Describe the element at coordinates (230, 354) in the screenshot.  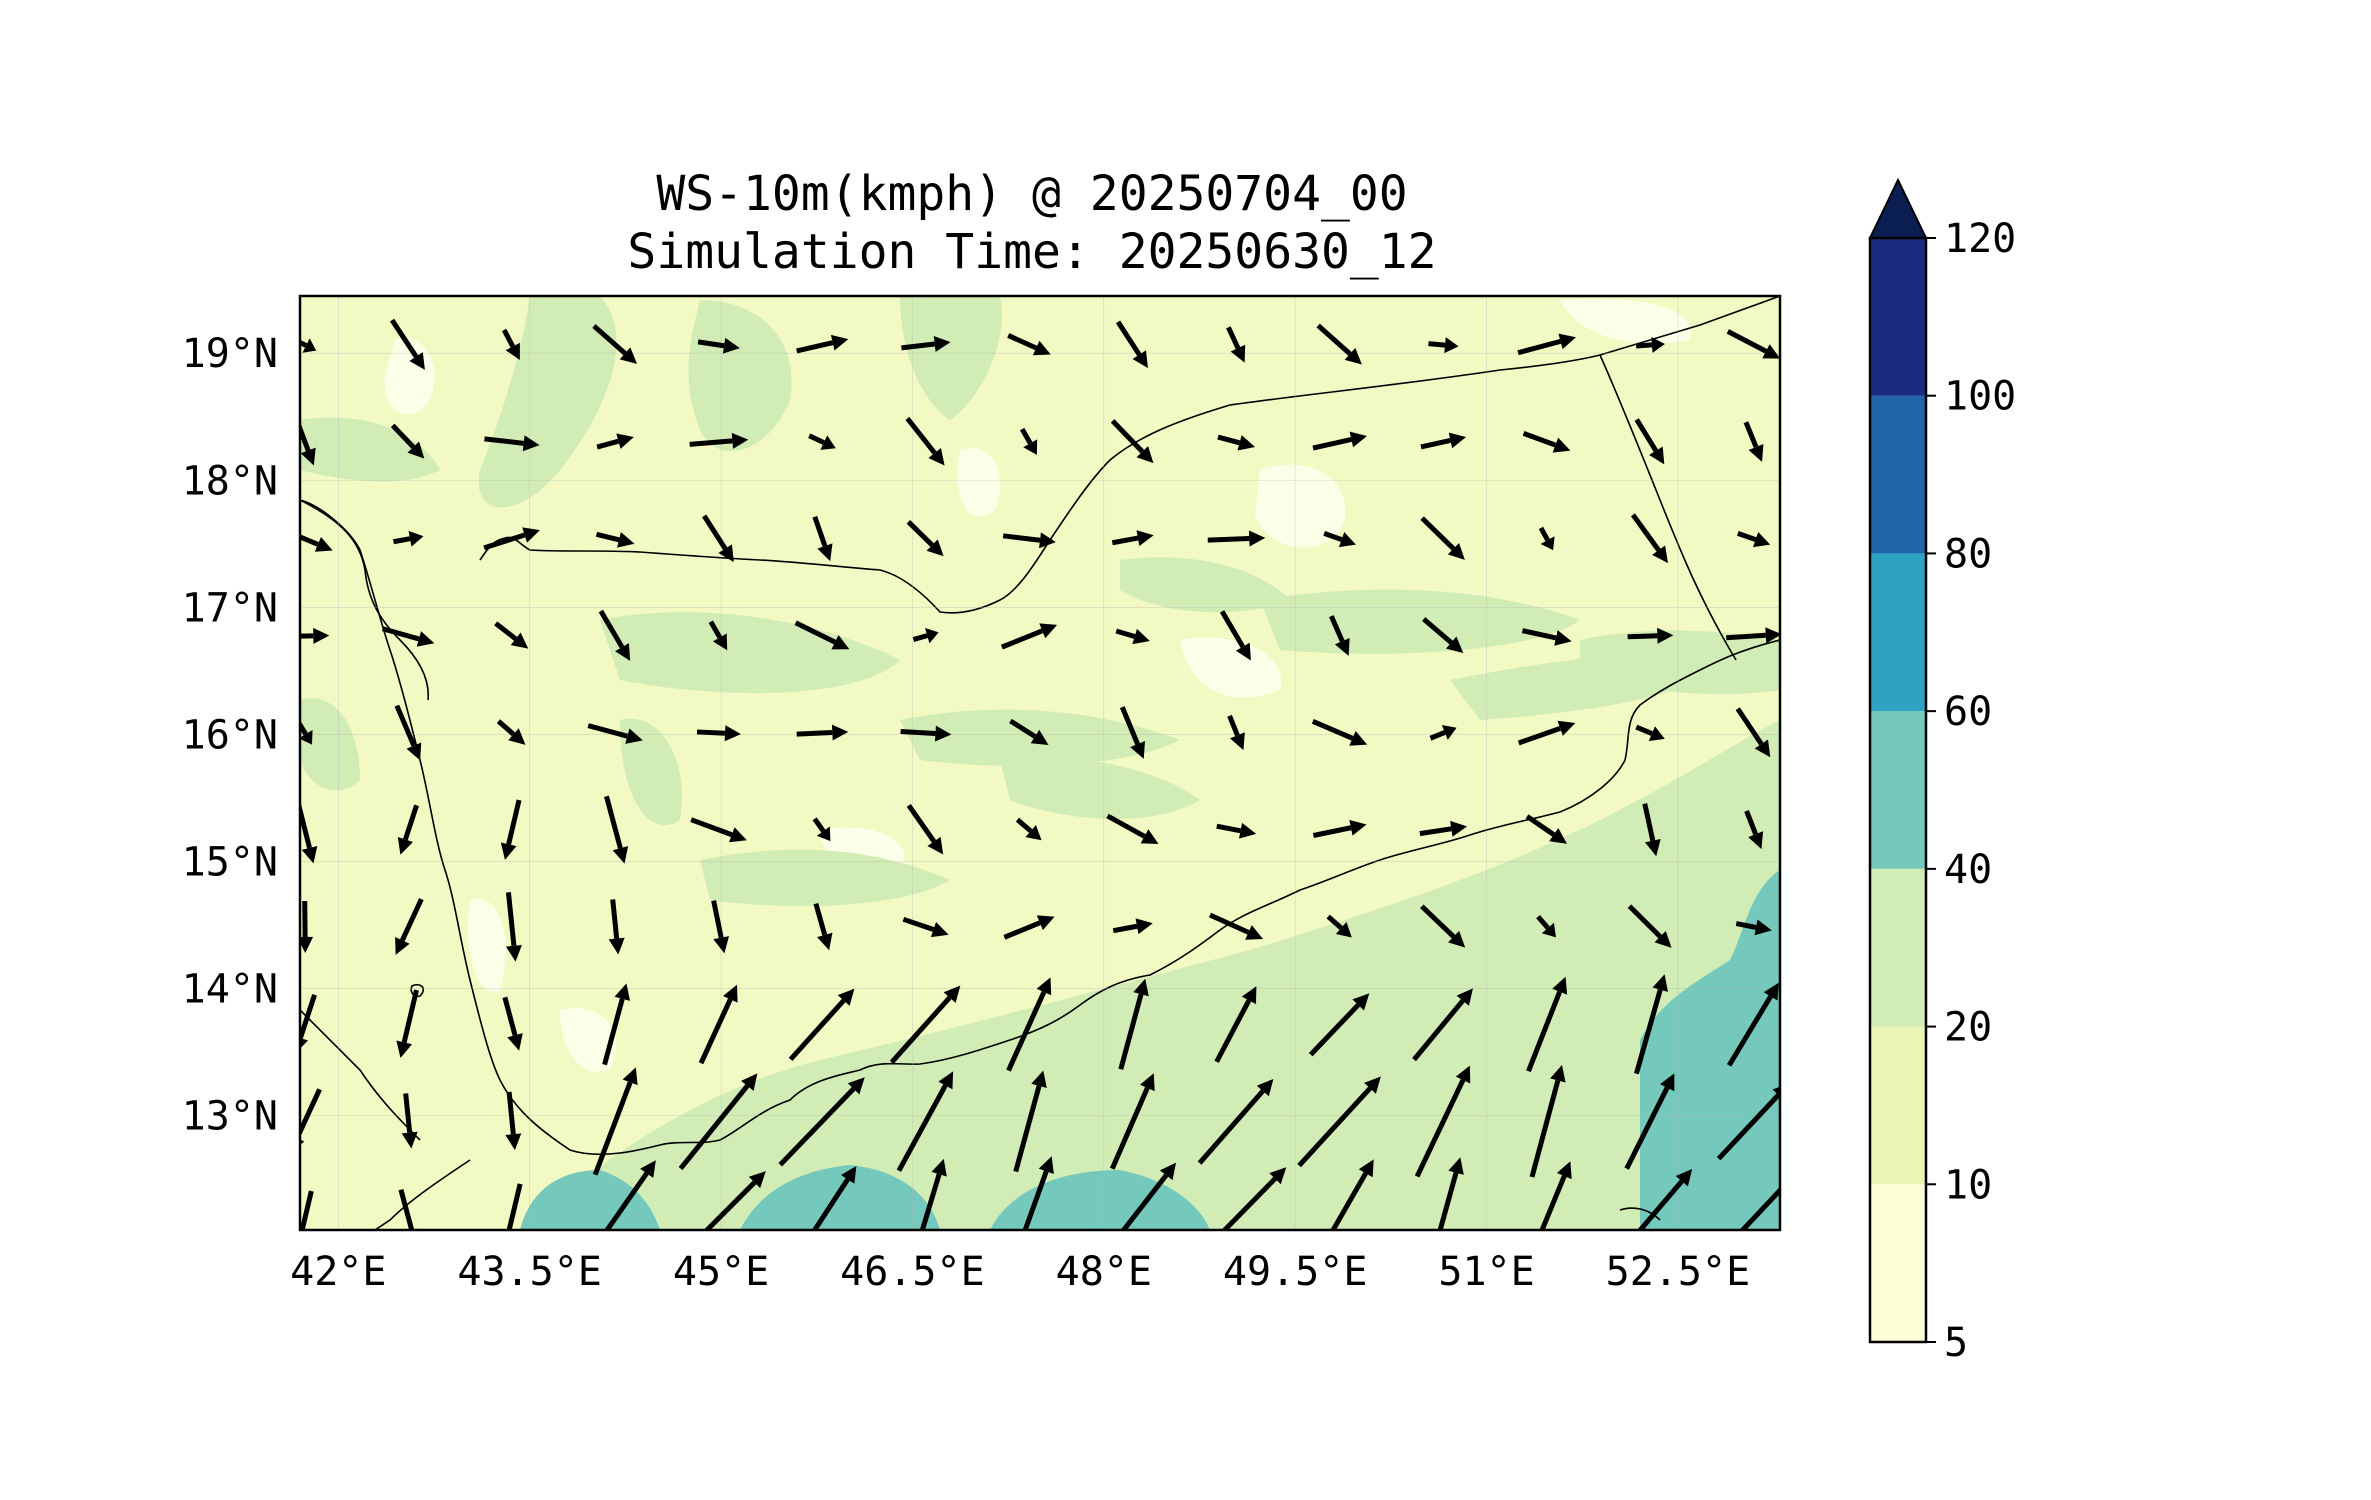
I see `lat-tick-label: 19°N` at that location.